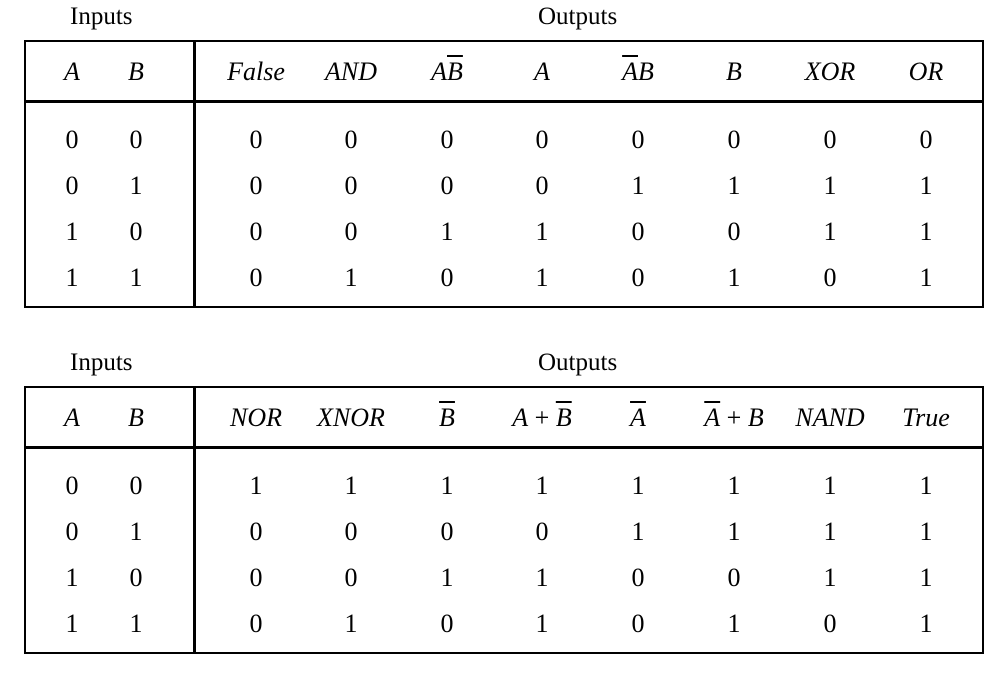 The image size is (996, 686). I want to click on column-header: OR, so click(926, 72).